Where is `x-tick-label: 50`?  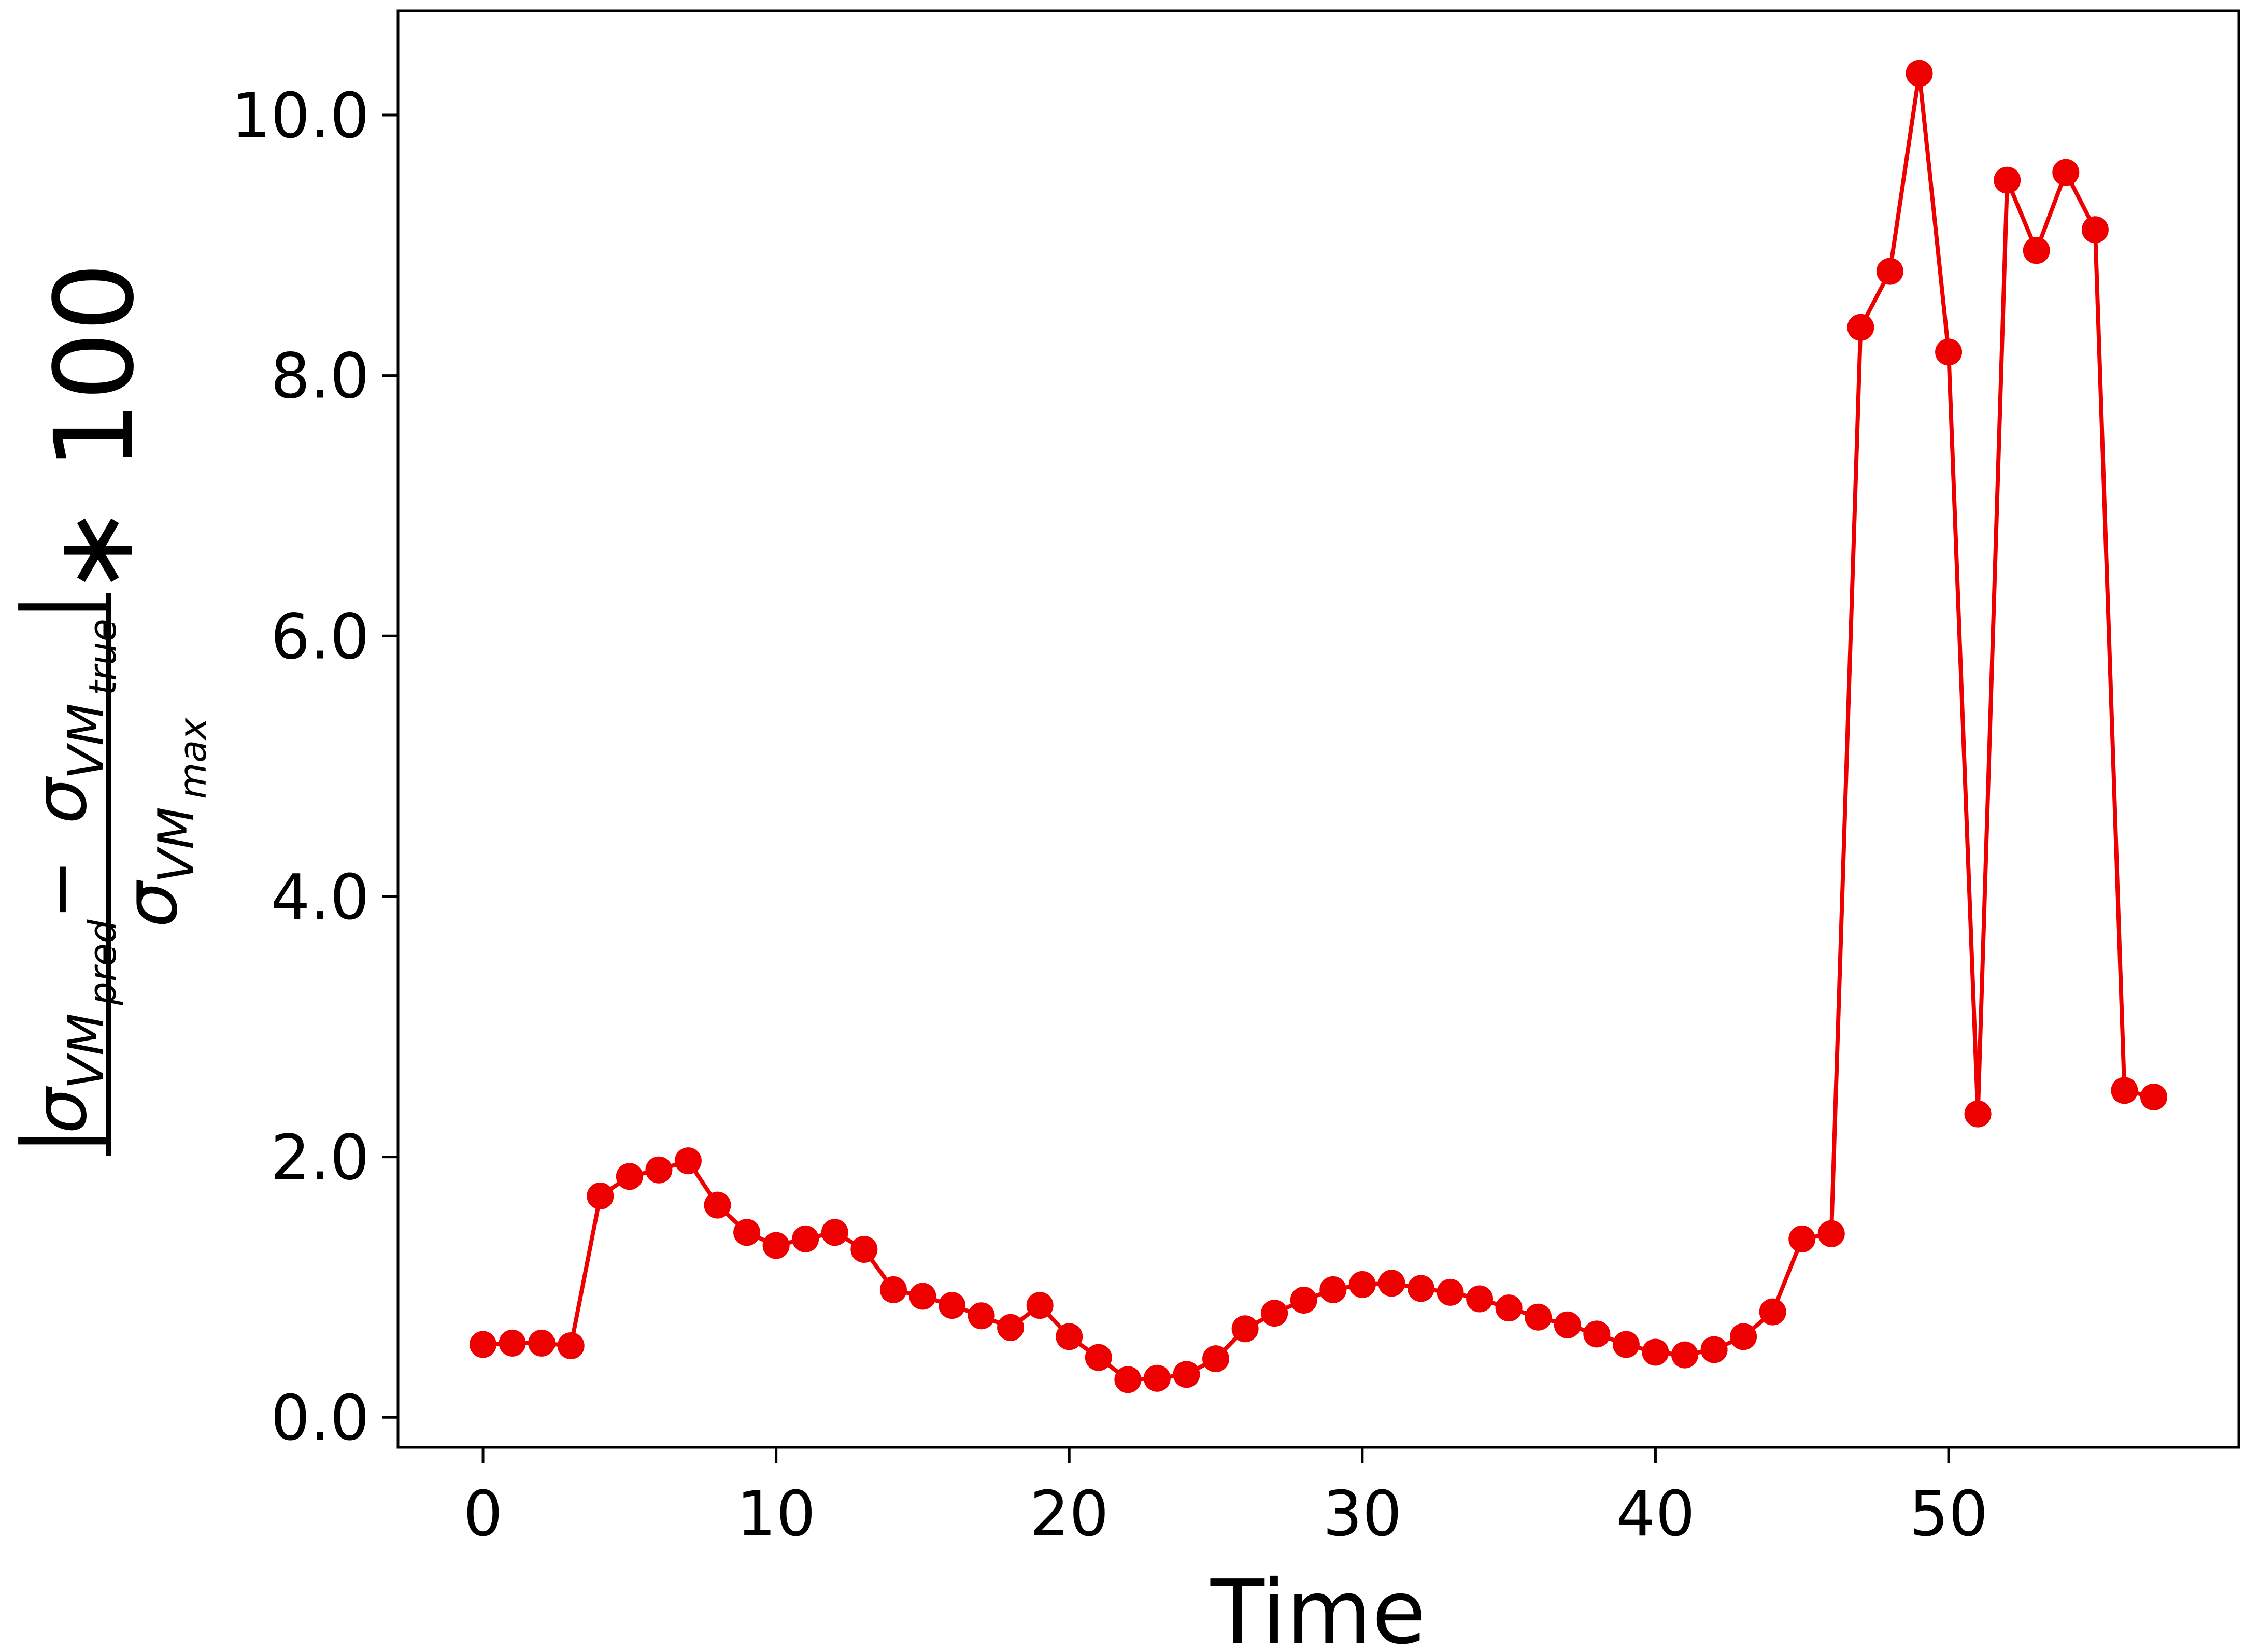 x-tick-label: 50 is located at coordinates (1949, 1514).